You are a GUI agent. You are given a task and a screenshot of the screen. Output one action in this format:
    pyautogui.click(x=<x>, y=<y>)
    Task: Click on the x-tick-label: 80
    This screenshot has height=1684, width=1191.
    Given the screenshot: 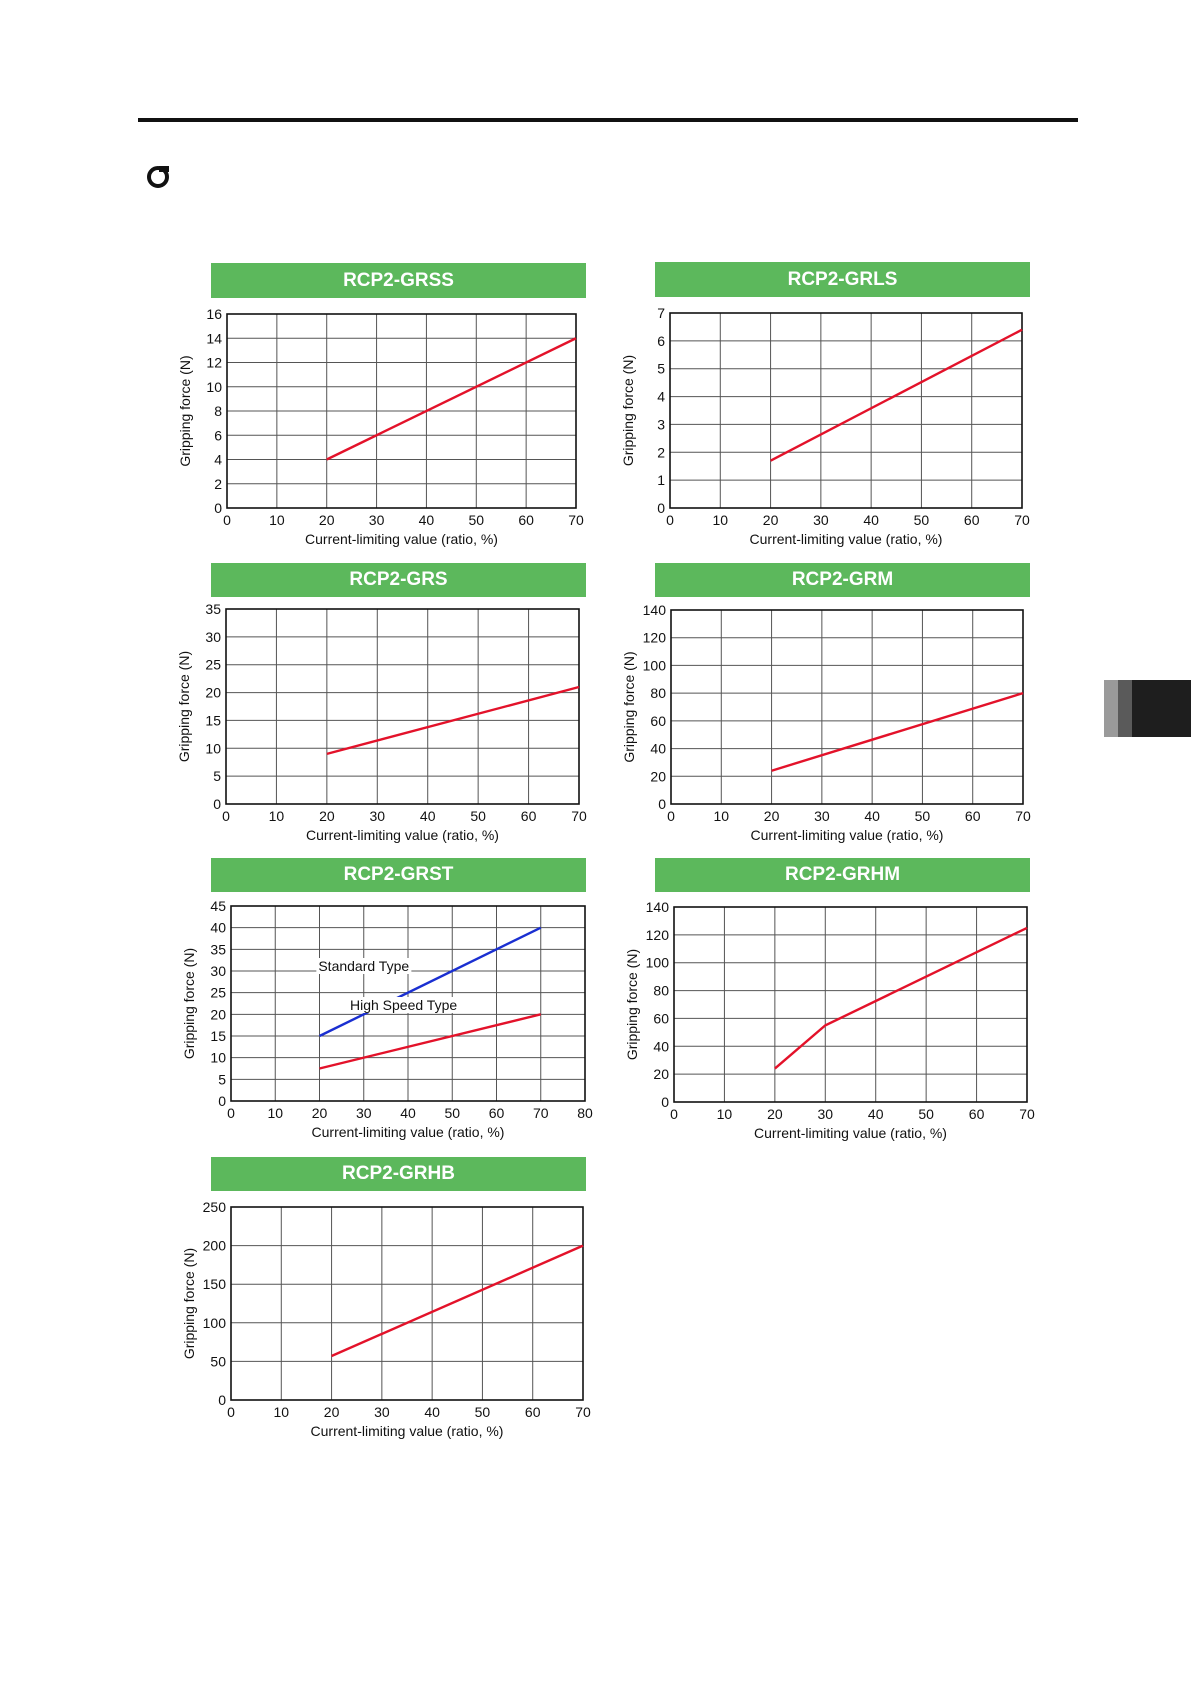 What is the action you would take?
    pyautogui.click(x=585, y=1113)
    